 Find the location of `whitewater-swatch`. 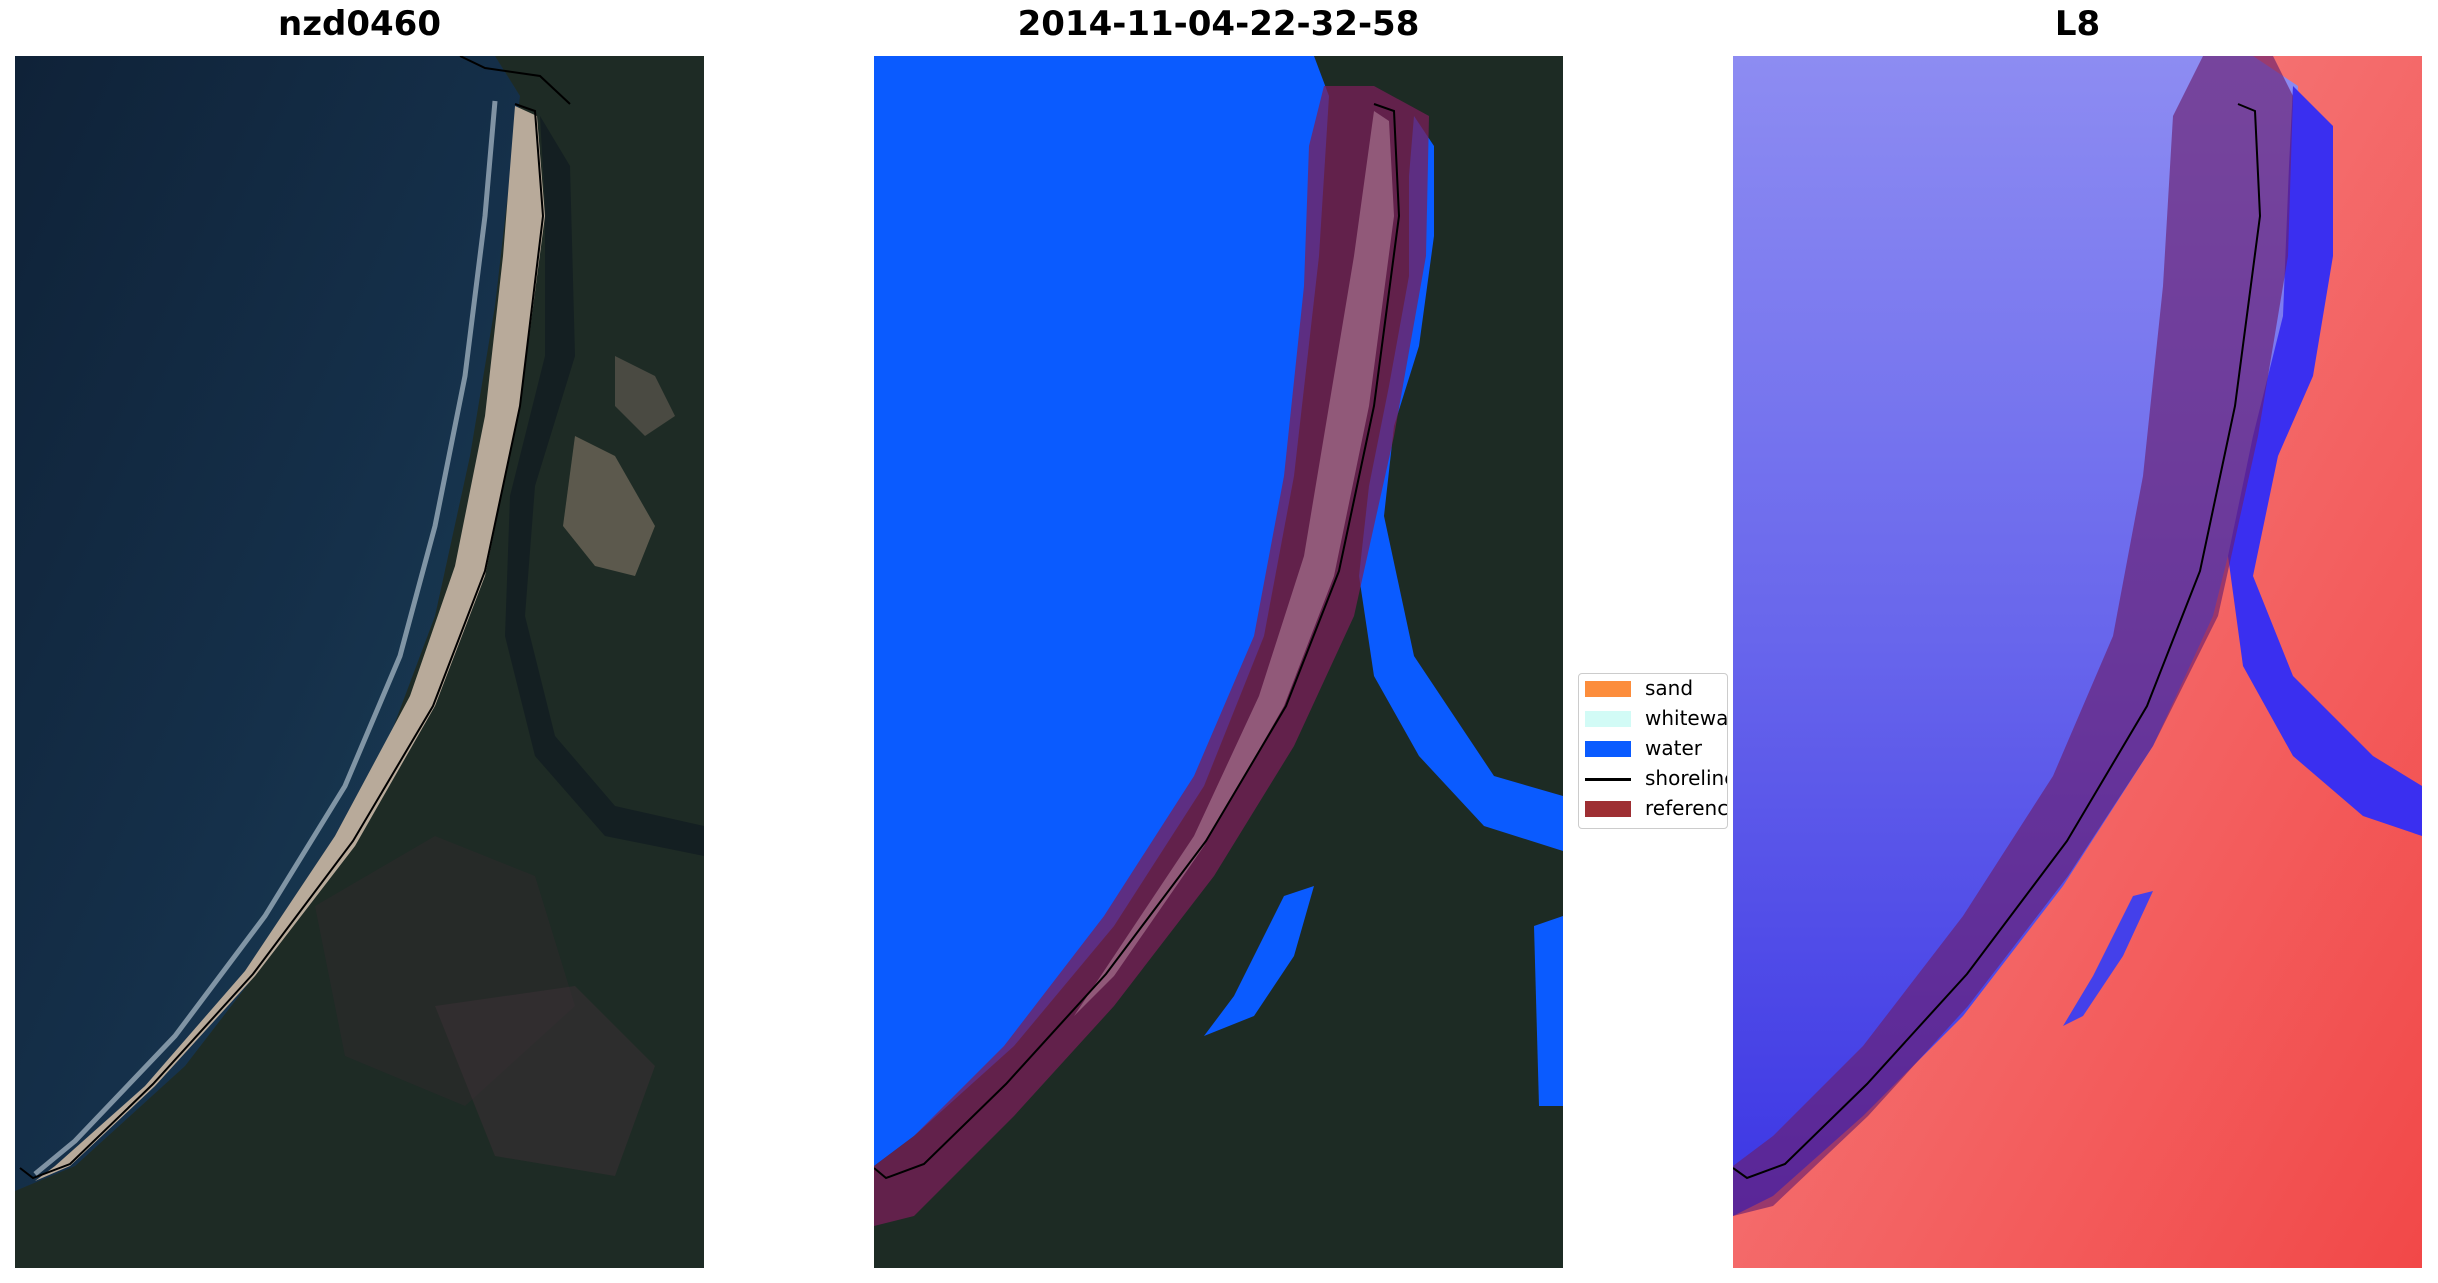

whitewater-swatch is located at coordinates (1608, 719).